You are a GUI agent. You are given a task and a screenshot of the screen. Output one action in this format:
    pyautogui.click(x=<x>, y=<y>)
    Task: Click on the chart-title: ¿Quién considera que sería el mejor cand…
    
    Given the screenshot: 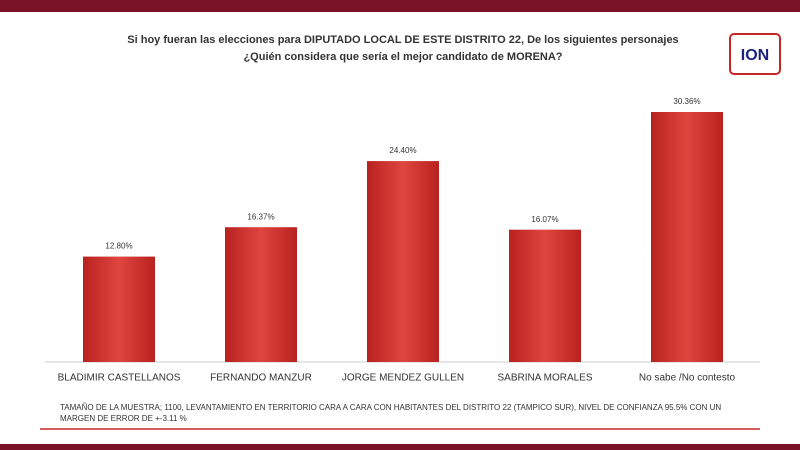 What is the action you would take?
    pyautogui.click(x=402, y=57)
    